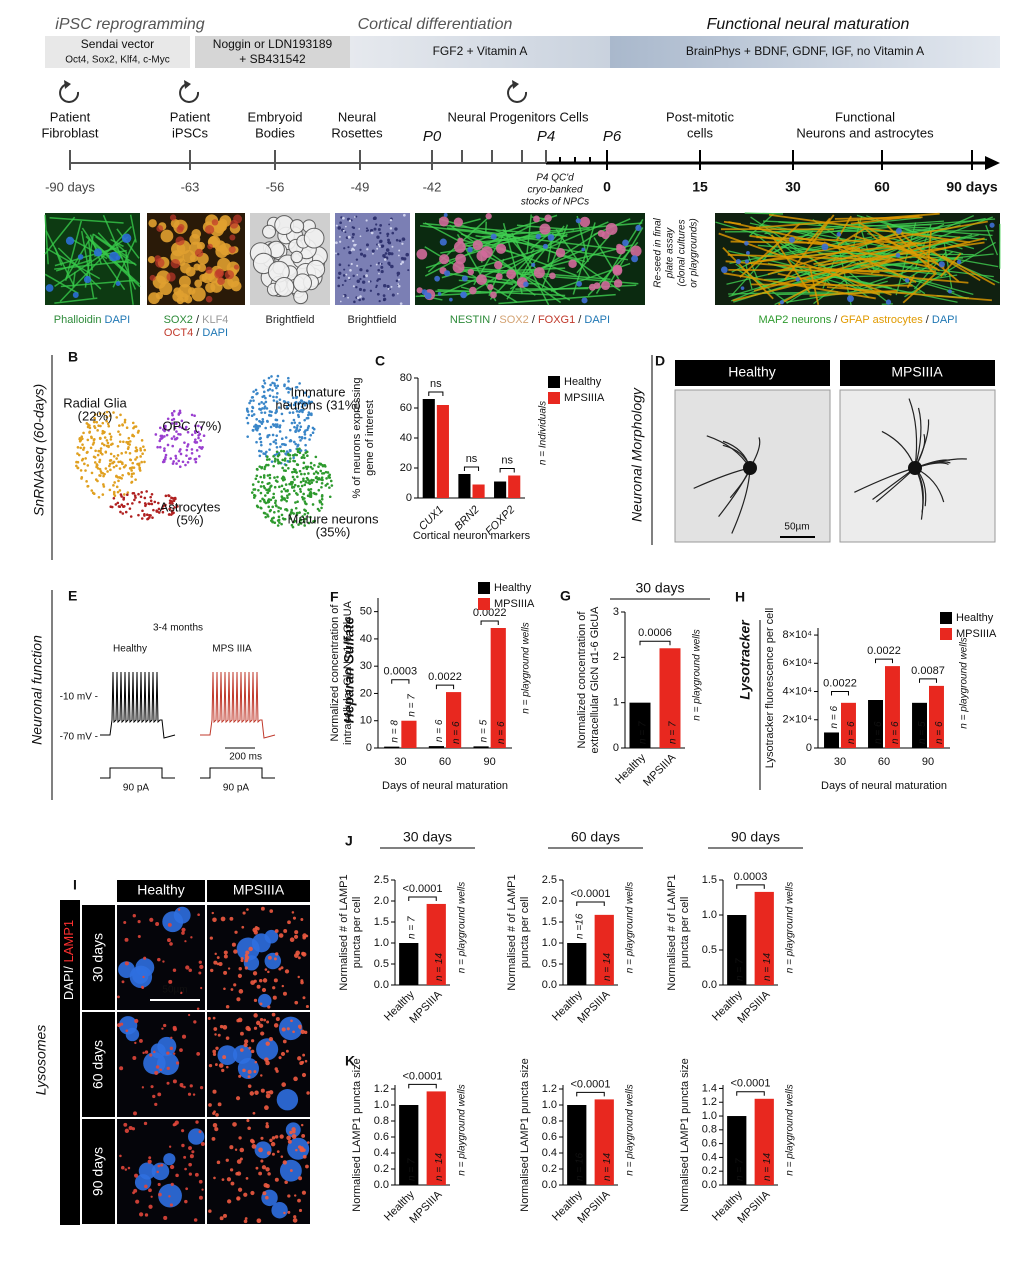  Describe the element at coordinates (682, 252) in the screenshot. I see `reseed-note: (clonal cultures` at that location.